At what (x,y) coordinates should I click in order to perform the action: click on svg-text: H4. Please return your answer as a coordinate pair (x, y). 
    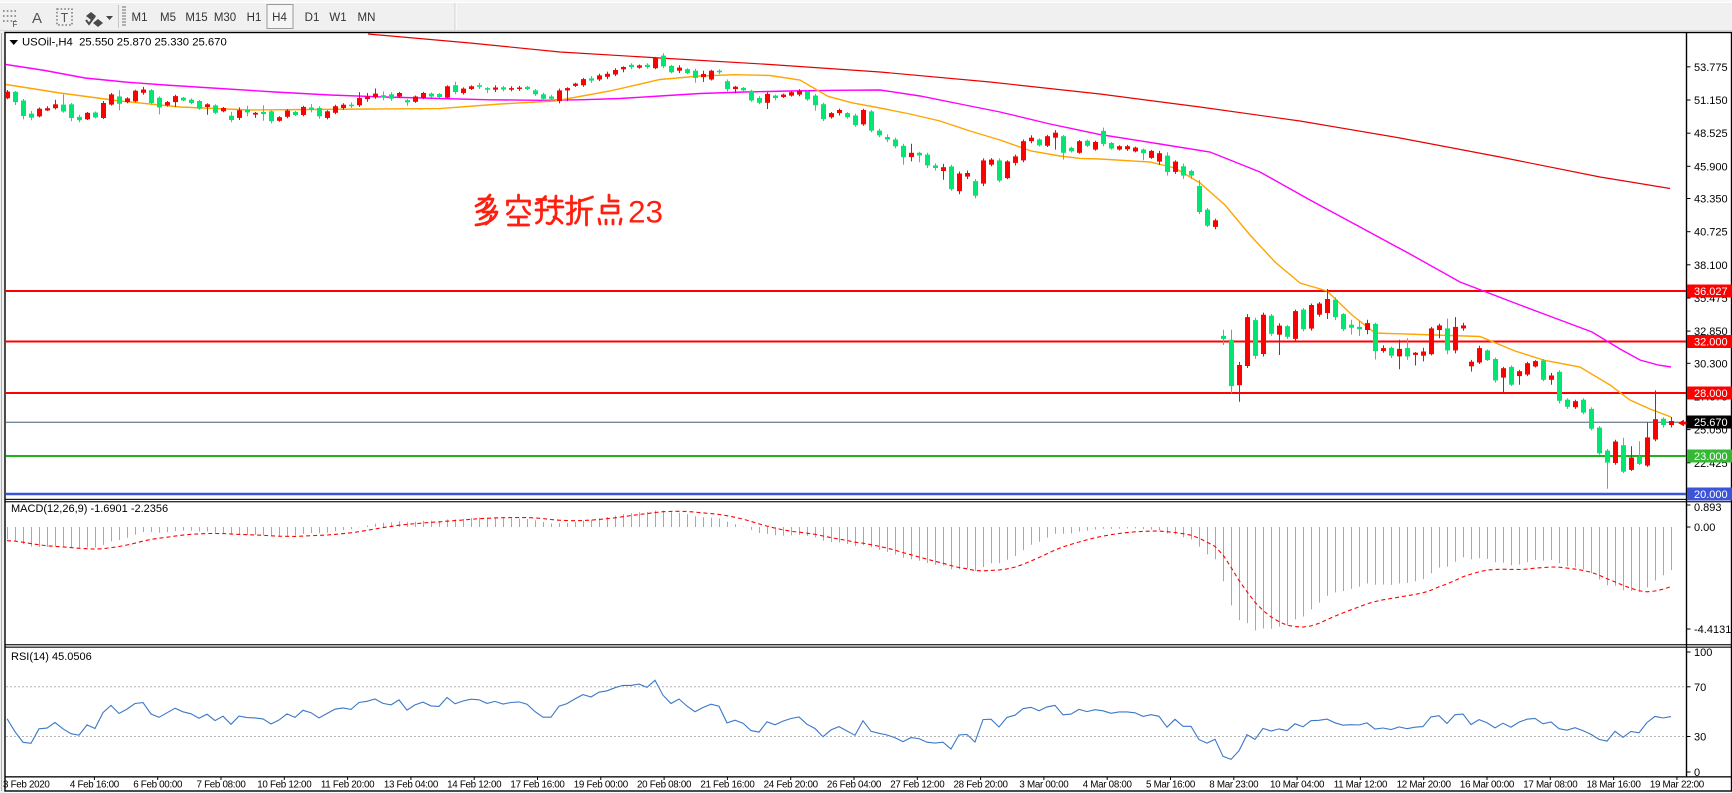
    Looking at the image, I should click on (279, 18).